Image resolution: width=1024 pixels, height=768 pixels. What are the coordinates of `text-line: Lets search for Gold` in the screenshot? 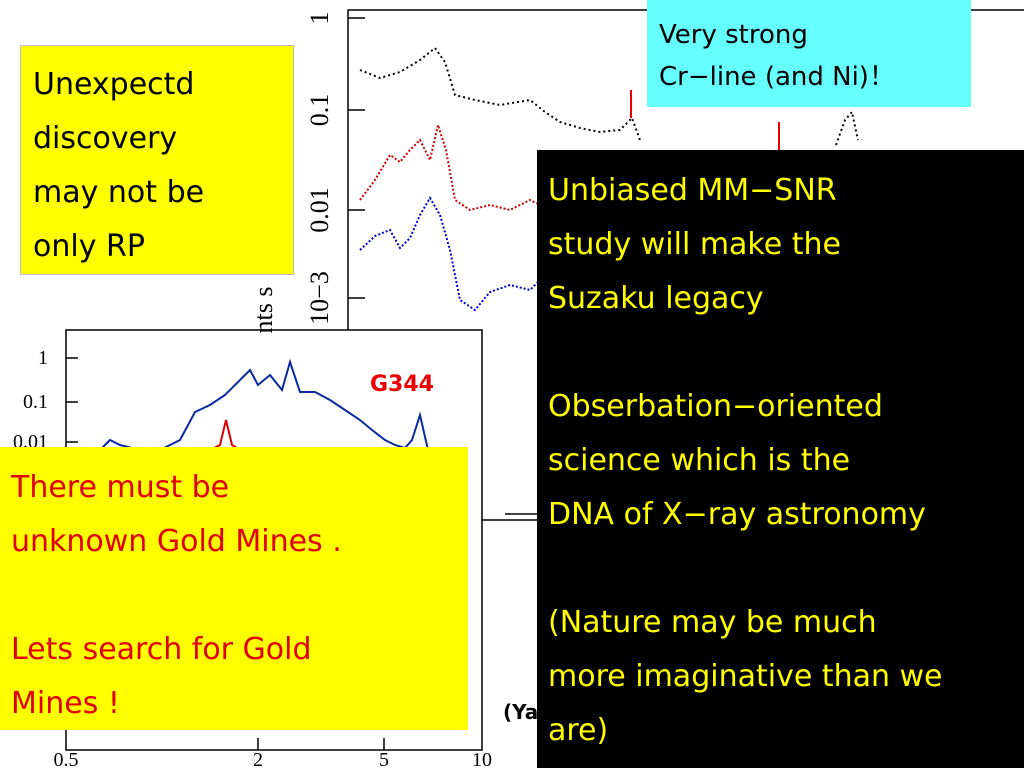 It's located at (161, 649).